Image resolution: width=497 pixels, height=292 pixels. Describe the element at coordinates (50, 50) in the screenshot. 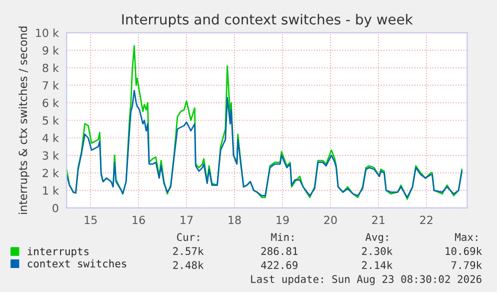

I see `y-tick-label: 9 k` at that location.